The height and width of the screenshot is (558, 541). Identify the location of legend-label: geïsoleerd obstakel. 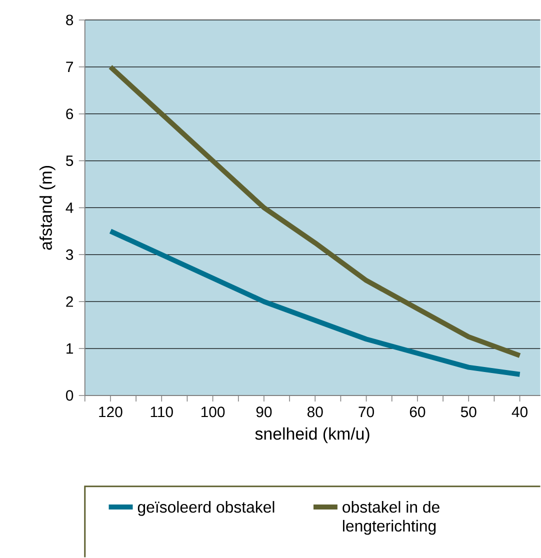
(206, 508).